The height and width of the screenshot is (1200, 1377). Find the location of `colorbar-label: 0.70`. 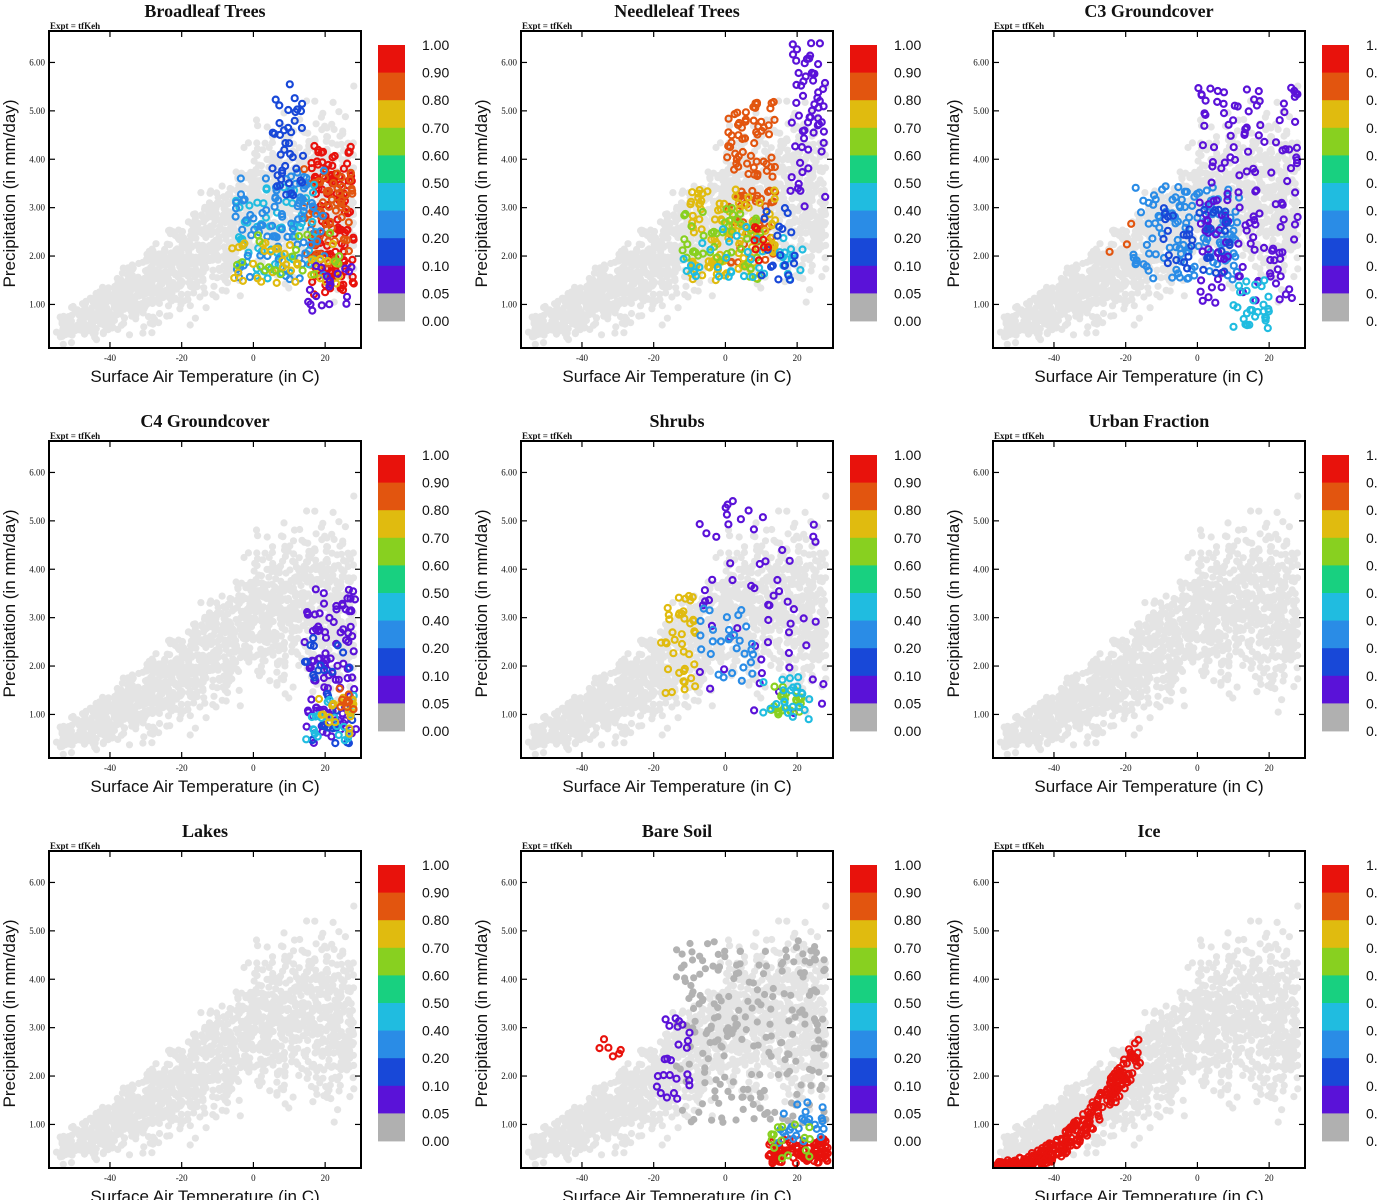

colorbar-label: 0.70 is located at coordinates (907, 128).